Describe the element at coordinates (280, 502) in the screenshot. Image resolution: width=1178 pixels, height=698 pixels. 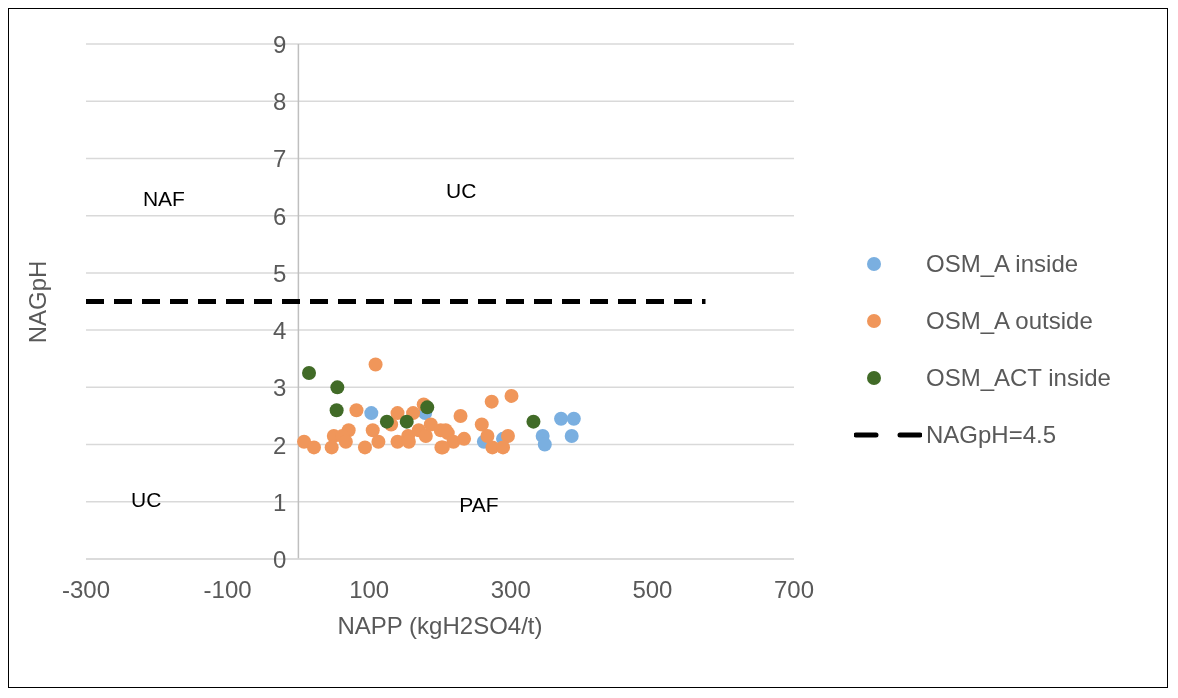
I see `y-tick-label: 1` at that location.